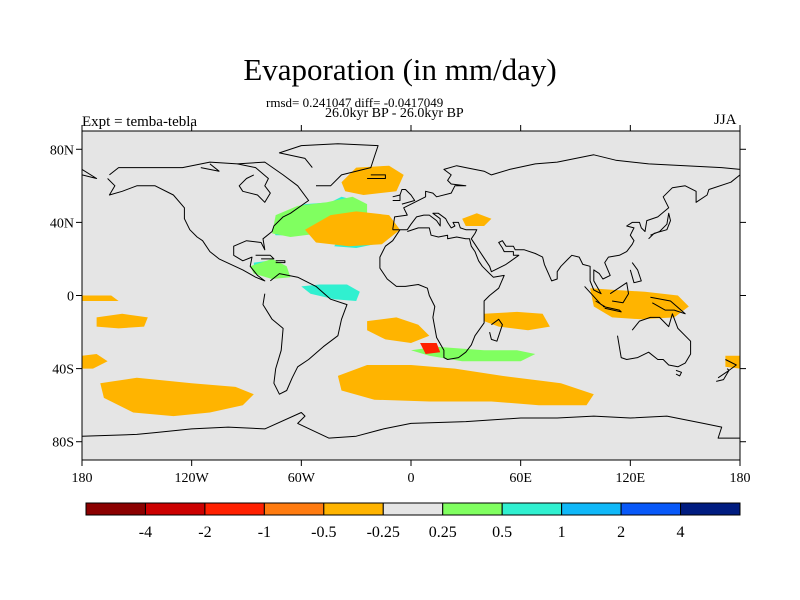 The height and width of the screenshot is (600, 800). Describe the element at coordinates (383, 532) in the screenshot. I see `colorbar-label-4: -0.25` at that location.